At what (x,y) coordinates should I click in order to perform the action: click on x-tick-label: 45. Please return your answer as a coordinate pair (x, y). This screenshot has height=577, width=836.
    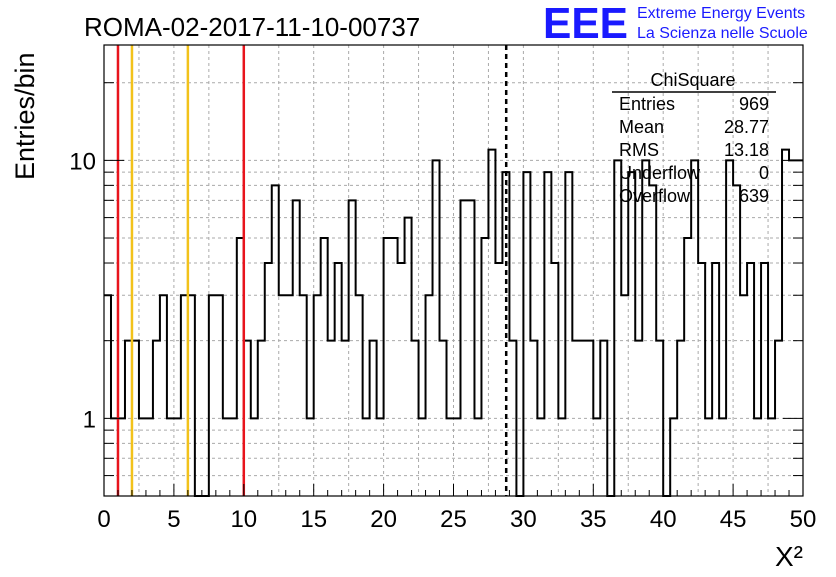
    Looking at the image, I should click on (733, 519).